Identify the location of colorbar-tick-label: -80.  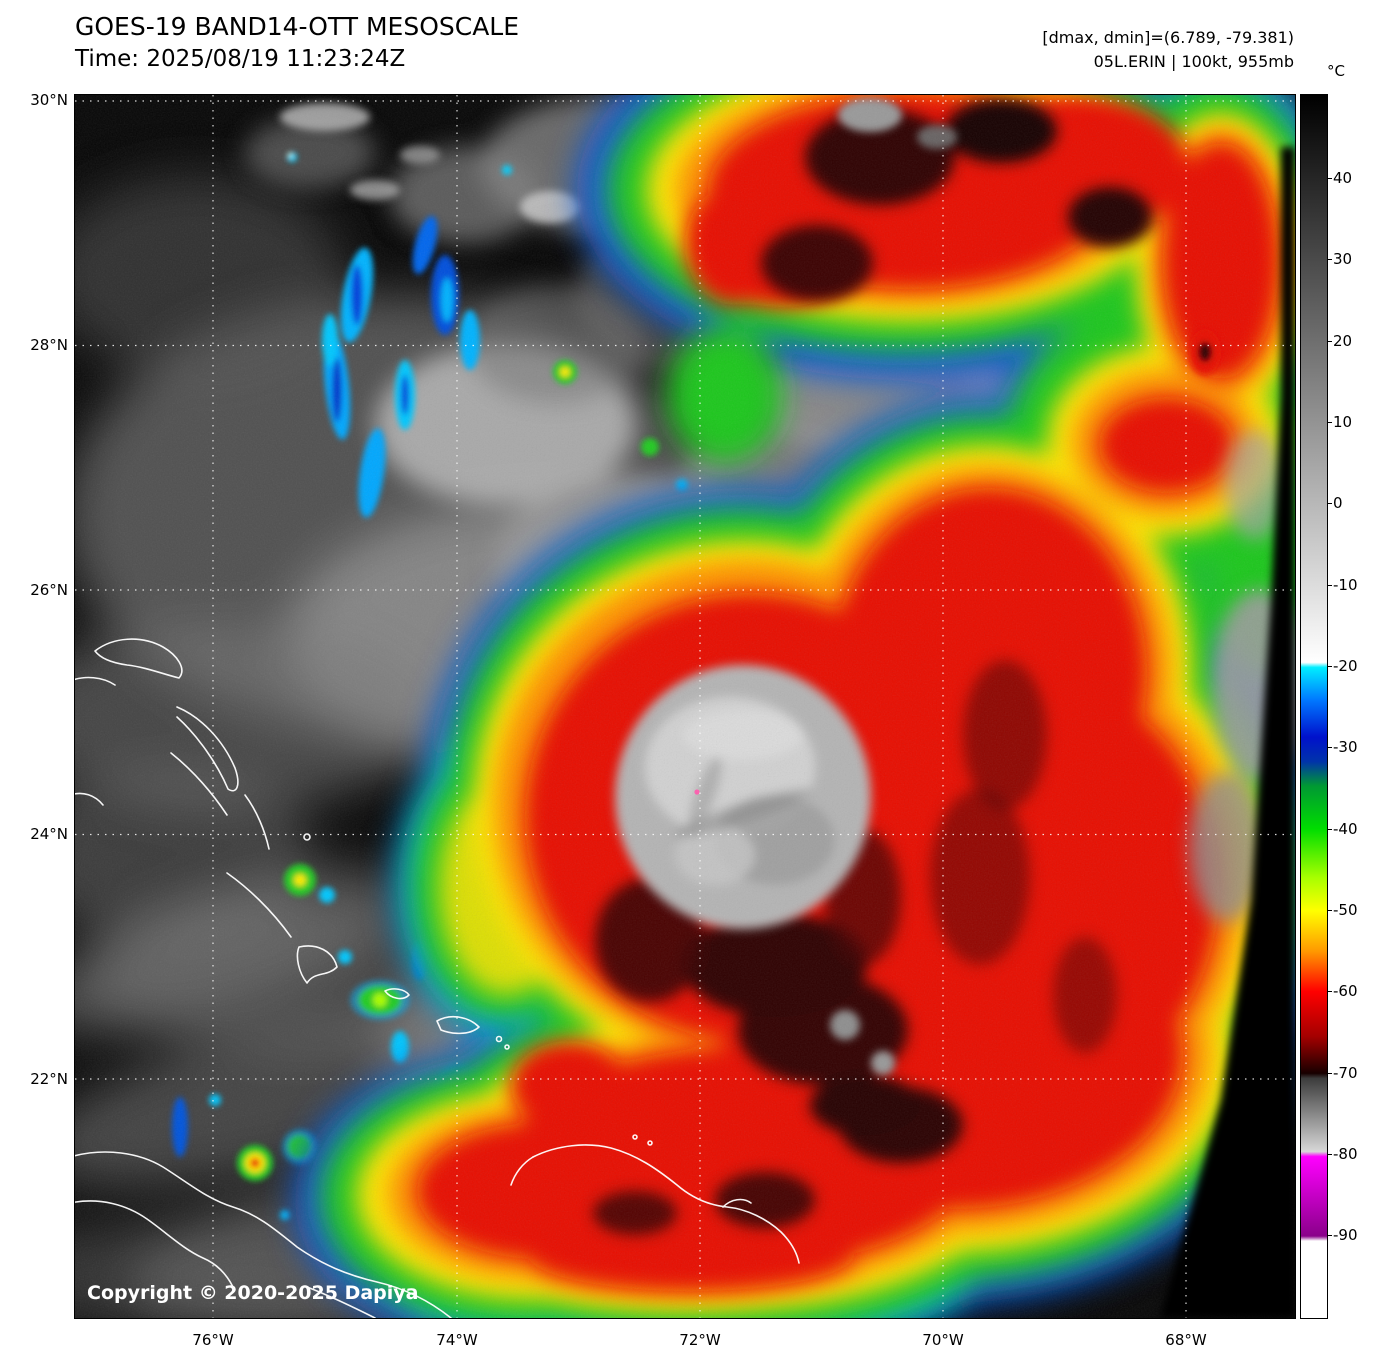
(1345, 1154).